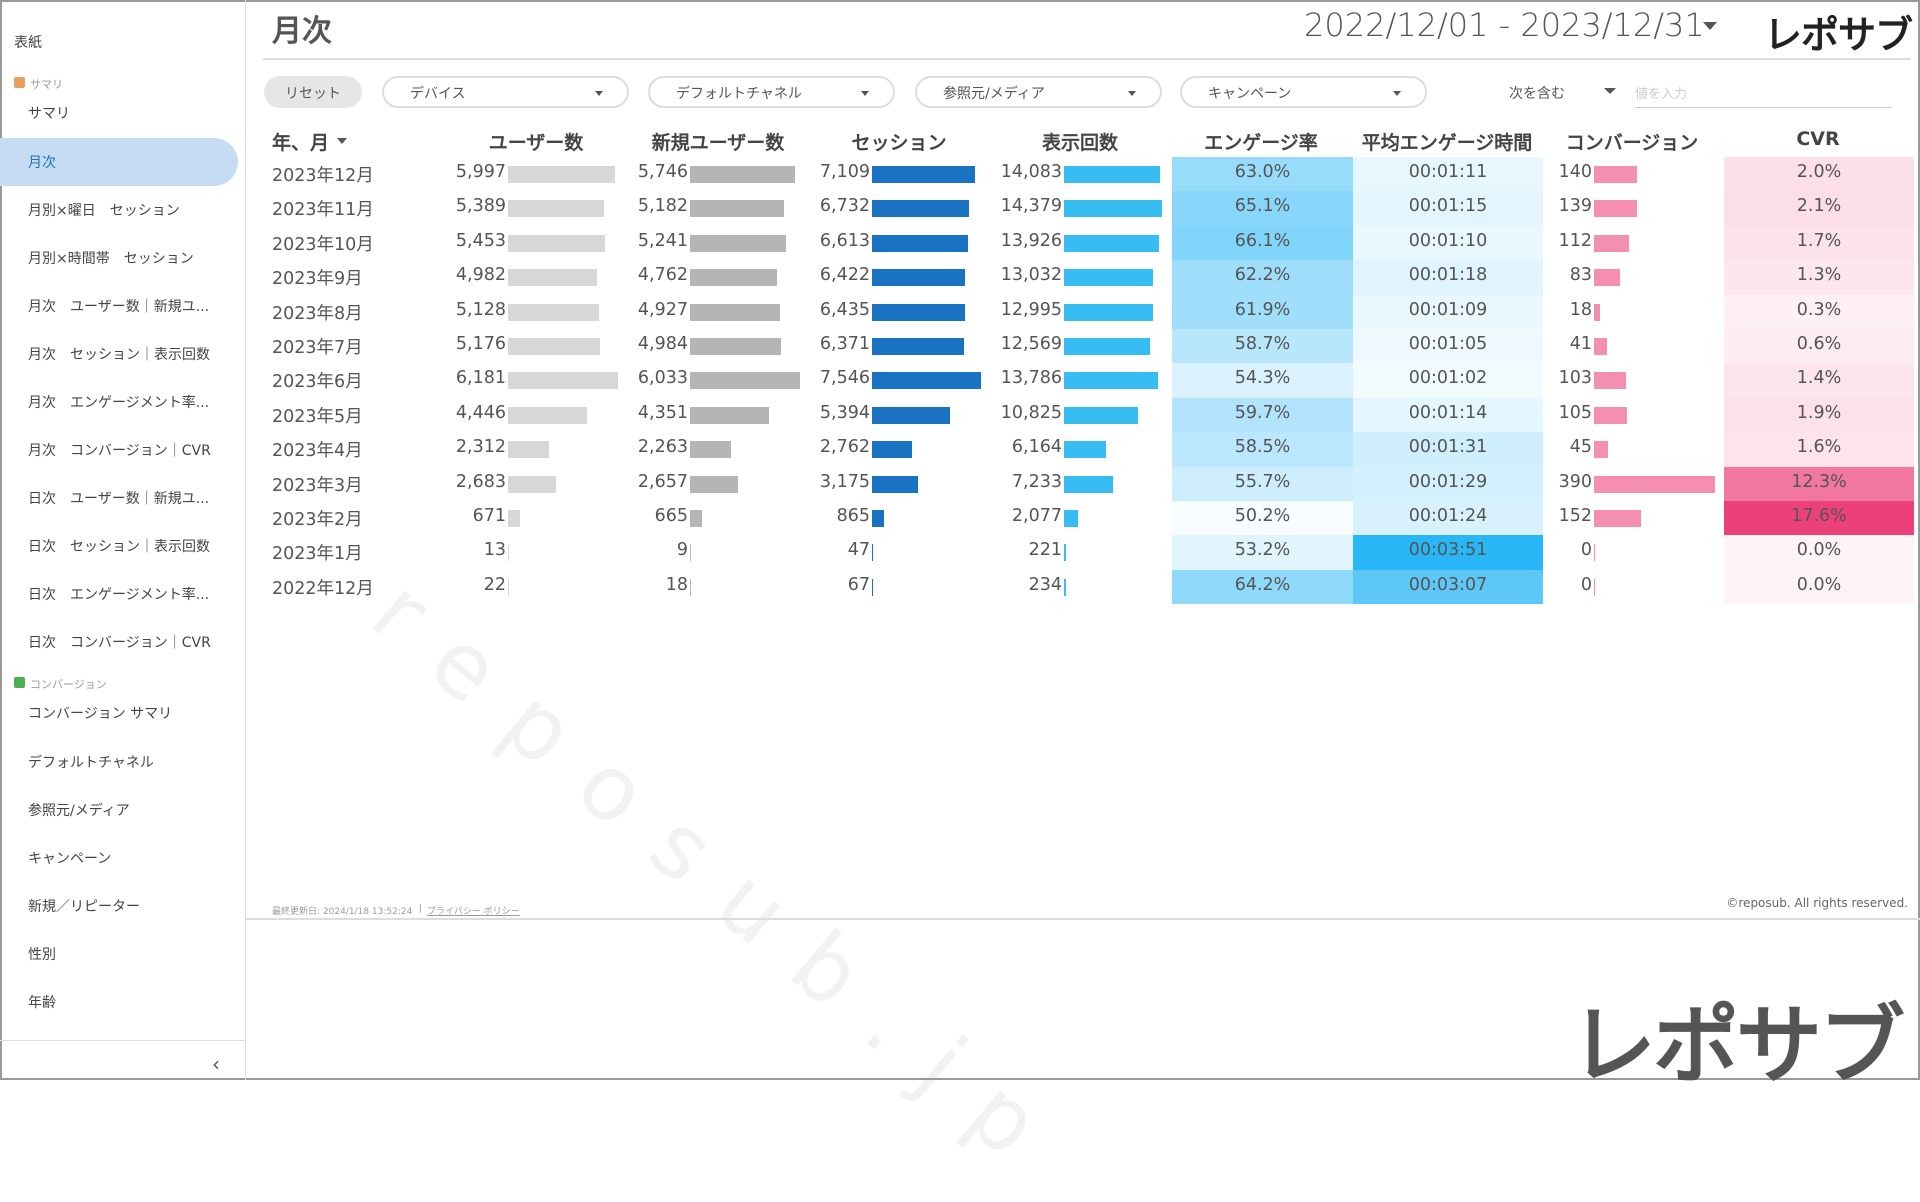  Describe the element at coordinates (662, 240) in the screenshot. I see `cell-value: 5,241` at that location.